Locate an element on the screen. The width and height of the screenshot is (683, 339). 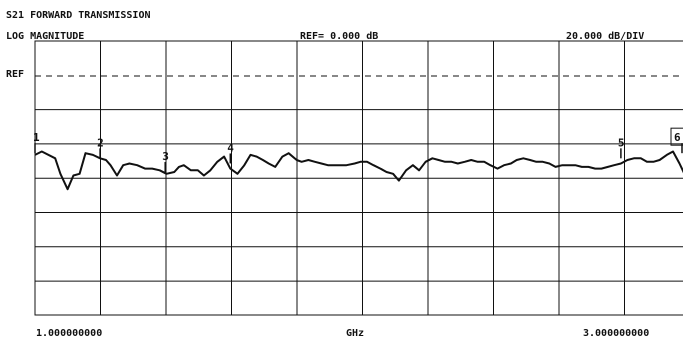
markers-group: 1 2 3 4 5 6 is located at coordinates (358, 150).